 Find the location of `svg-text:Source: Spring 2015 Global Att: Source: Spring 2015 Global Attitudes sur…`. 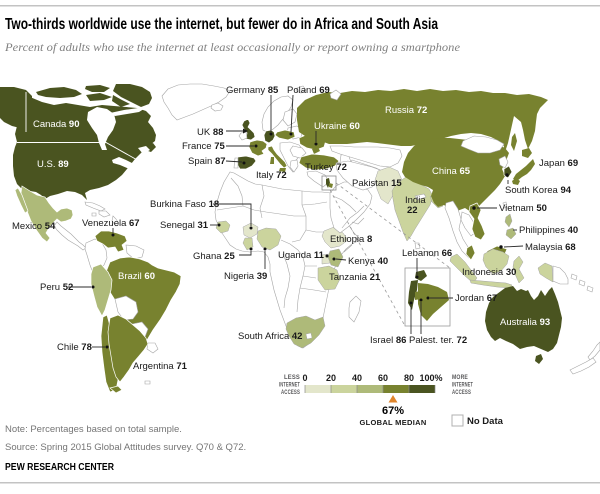

svg-text:Source: Spring 2015 Global Att: Source: Spring 2015 Global Attitudes sur… is located at coordinates (125, 447).